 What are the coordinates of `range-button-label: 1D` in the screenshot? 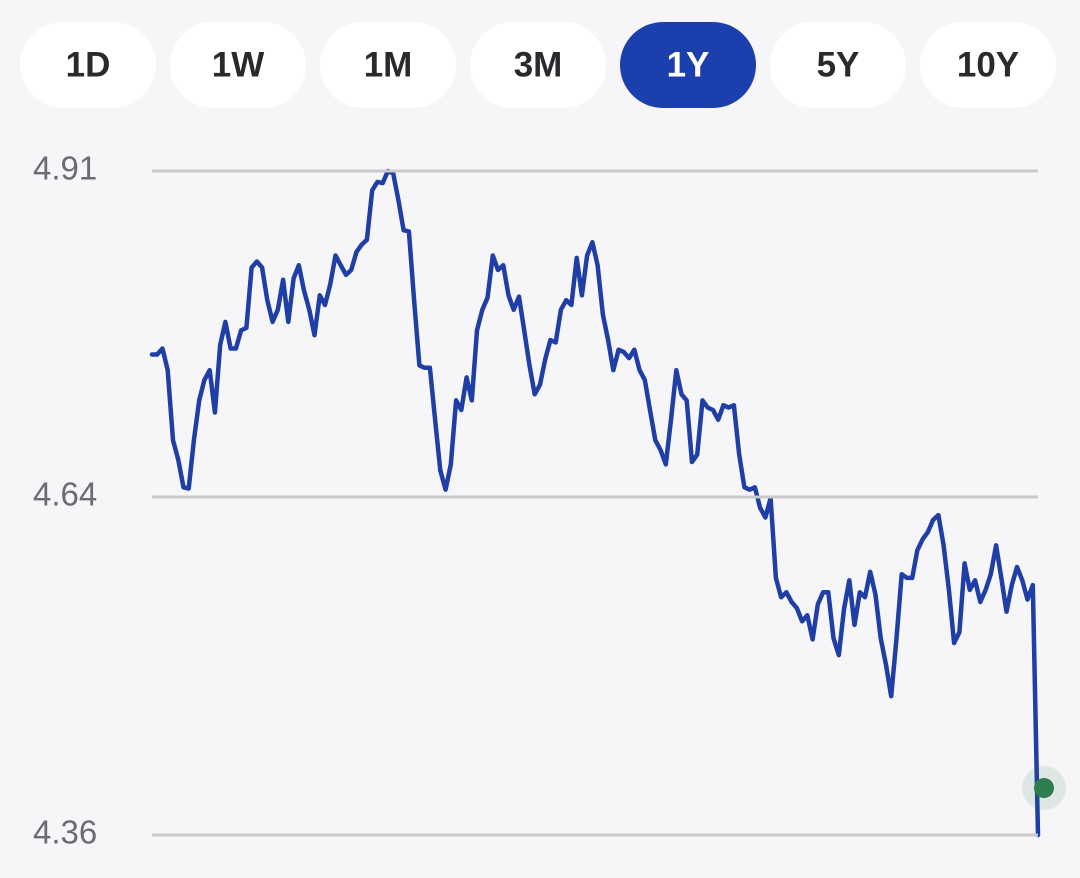 It's located at (88, 64).